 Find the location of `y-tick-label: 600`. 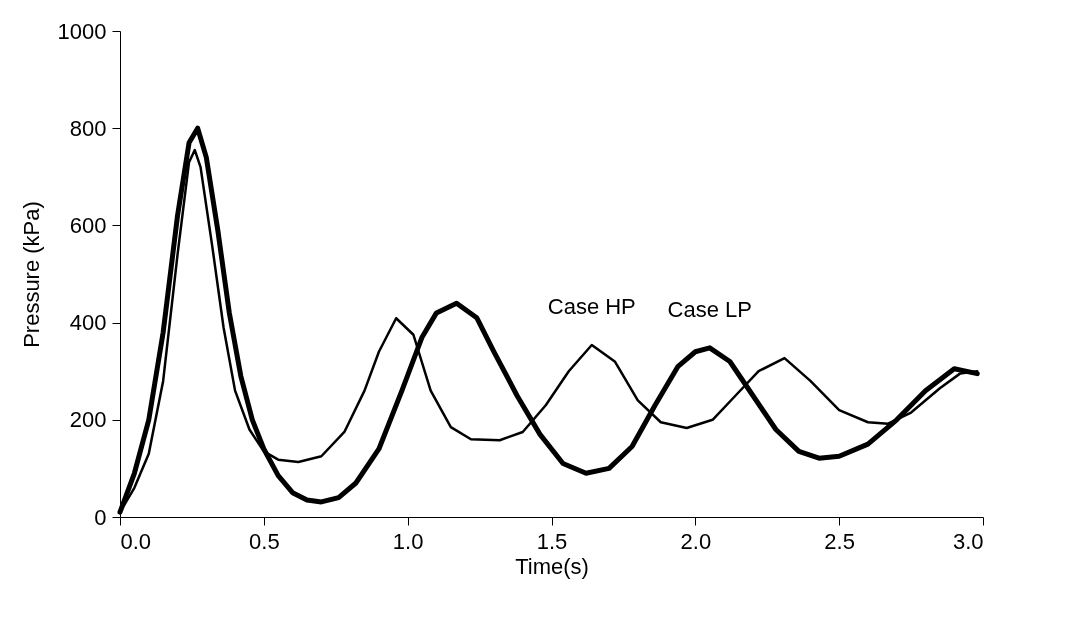

y-tick-label: 600 is located at coordinates (88, 225).